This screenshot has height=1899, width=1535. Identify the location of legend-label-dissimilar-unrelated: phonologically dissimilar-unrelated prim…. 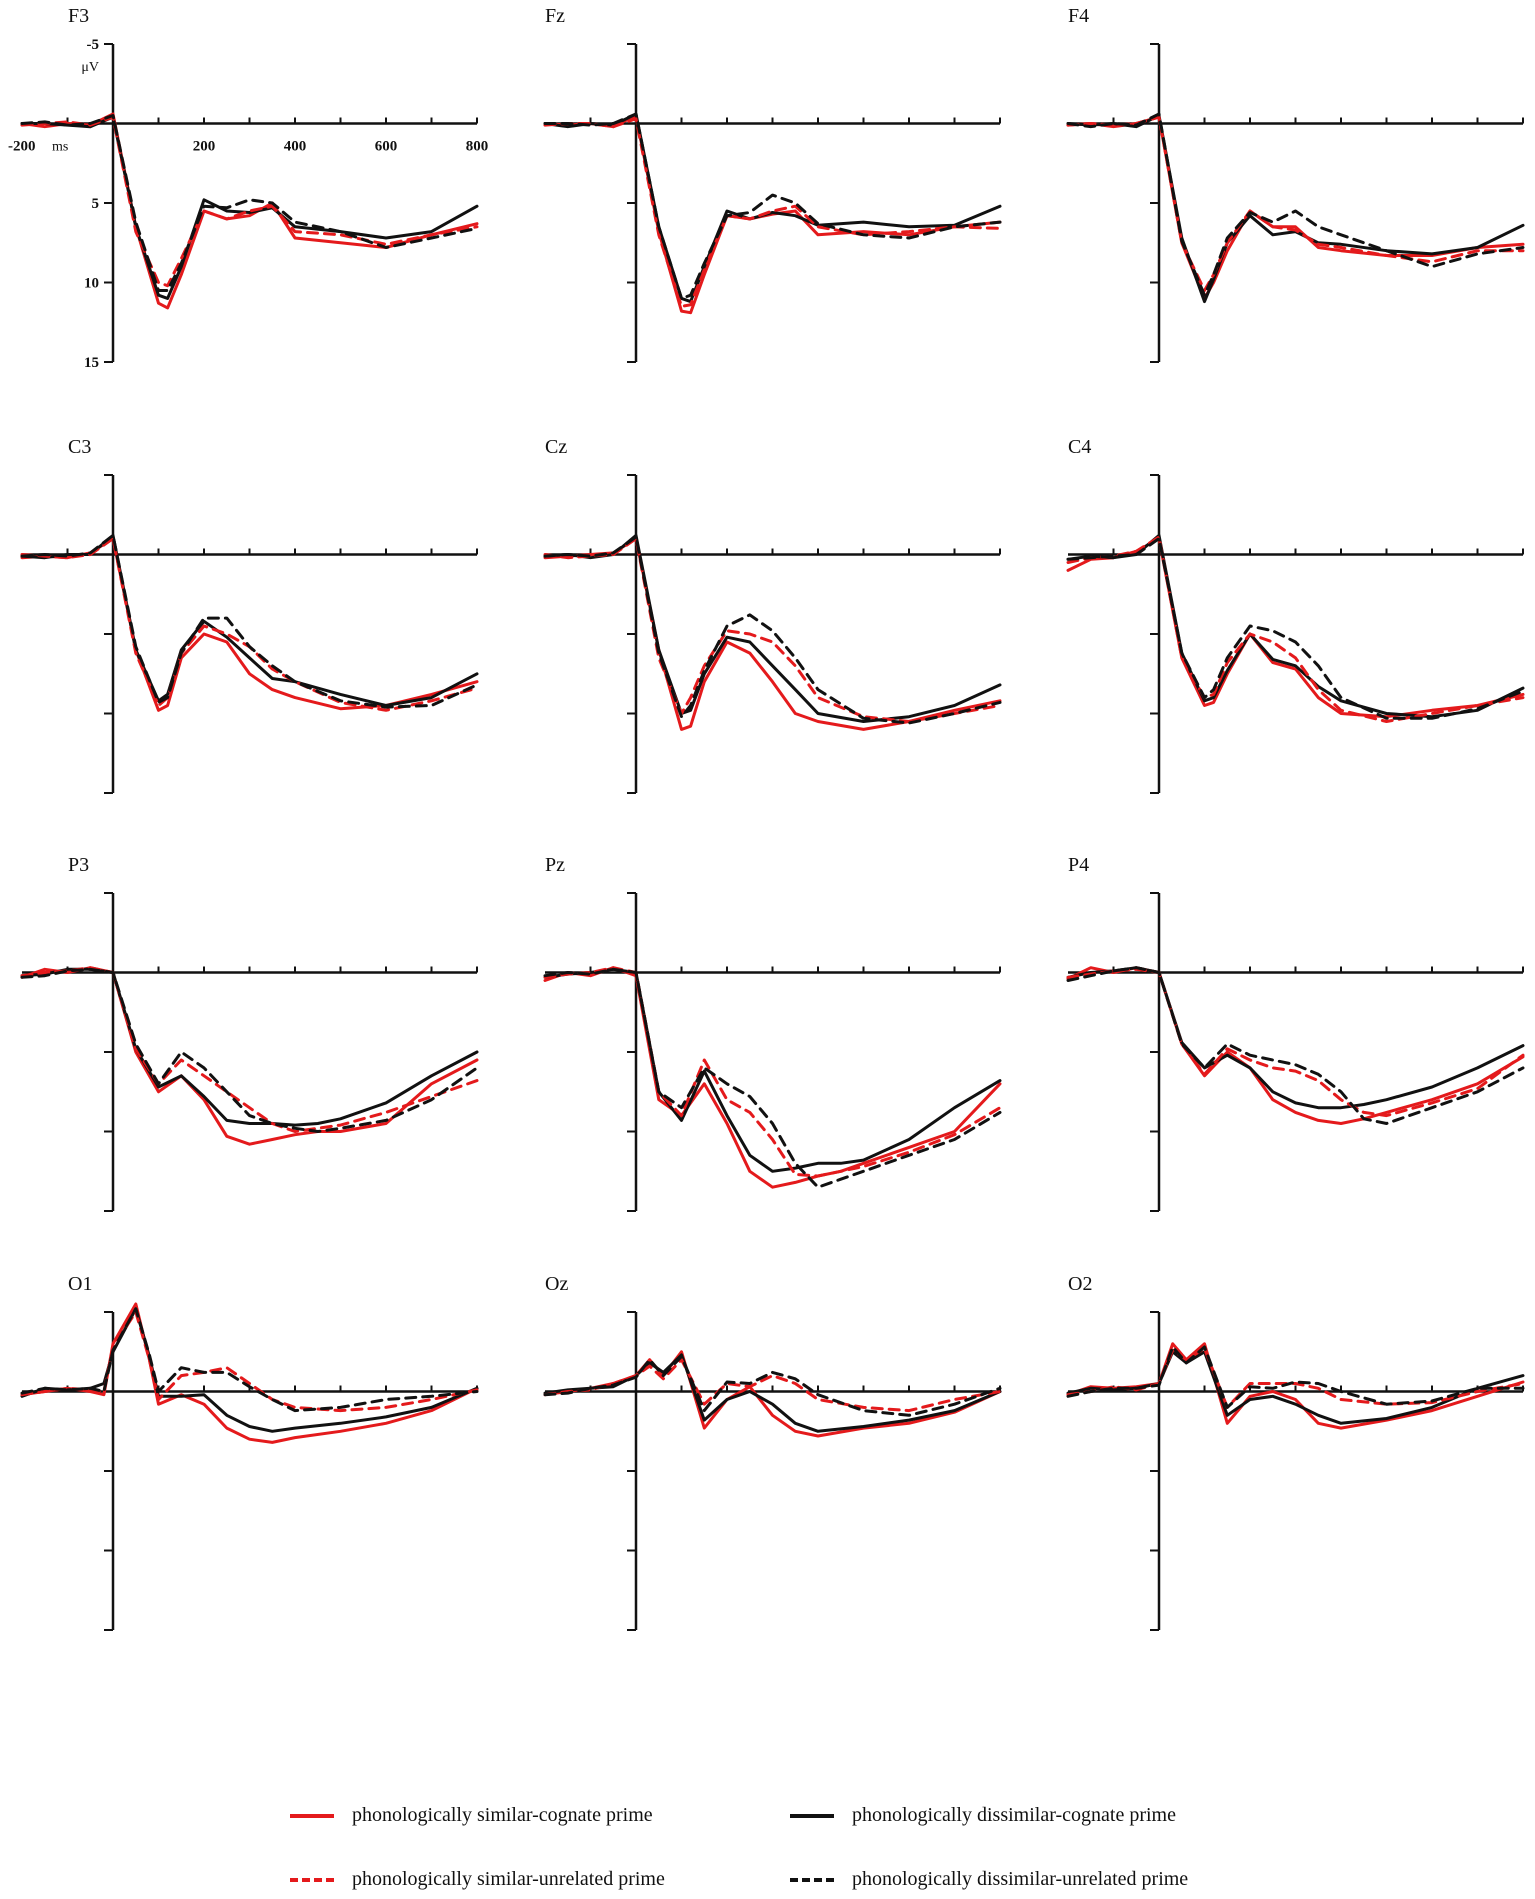
(1020, 1879).